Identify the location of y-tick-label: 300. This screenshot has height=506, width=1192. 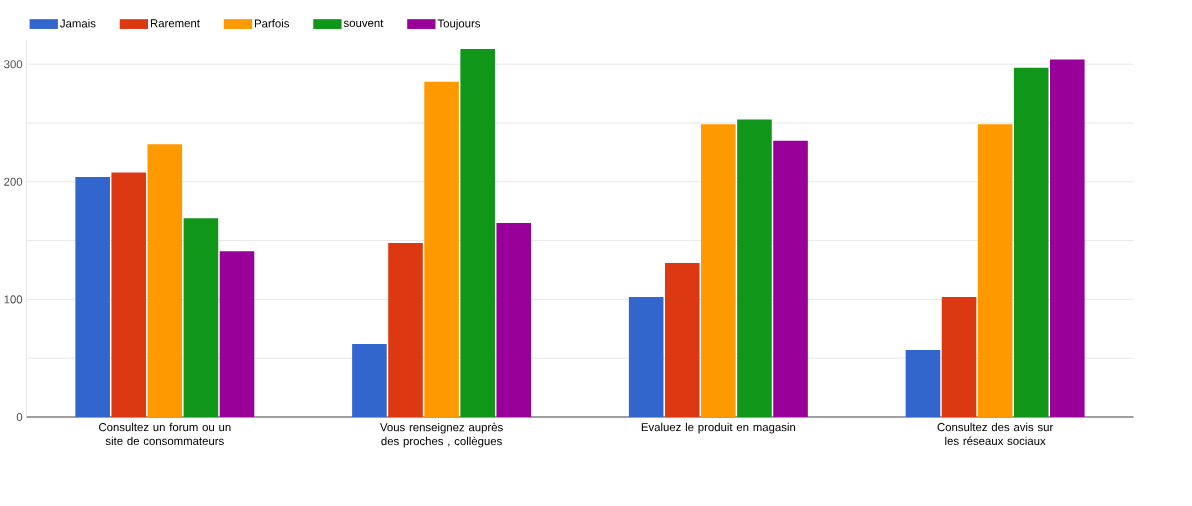
(13, 64).